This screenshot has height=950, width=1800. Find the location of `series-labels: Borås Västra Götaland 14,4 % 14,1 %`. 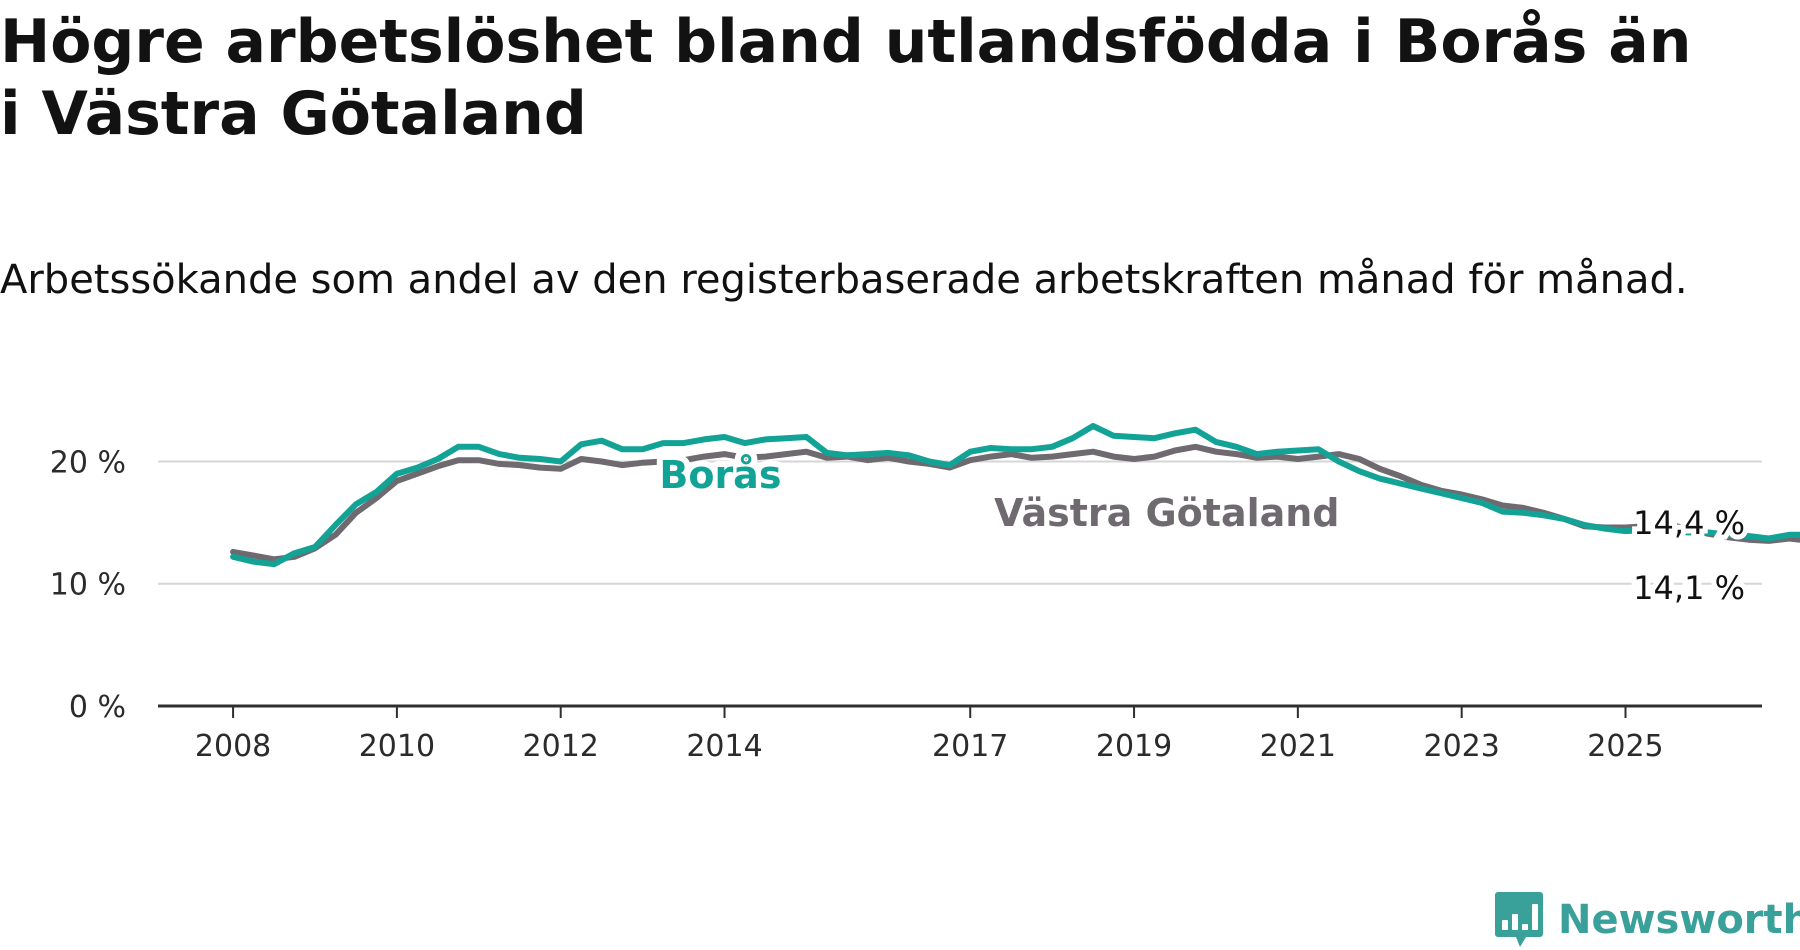

series-labels: Borås Västra Götaland 14,4 % 14,1 % is located at coordinates (1201, 529).